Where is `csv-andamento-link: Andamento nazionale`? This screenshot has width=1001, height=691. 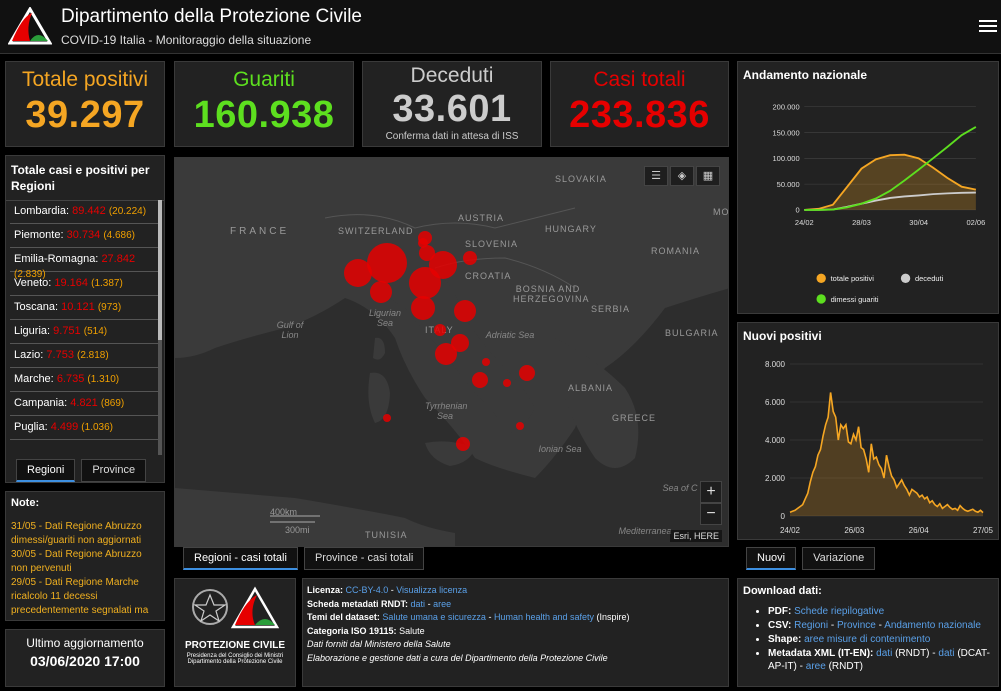 csv-andamento-link: Andamento nazionale is located at coordinates (932, 625).